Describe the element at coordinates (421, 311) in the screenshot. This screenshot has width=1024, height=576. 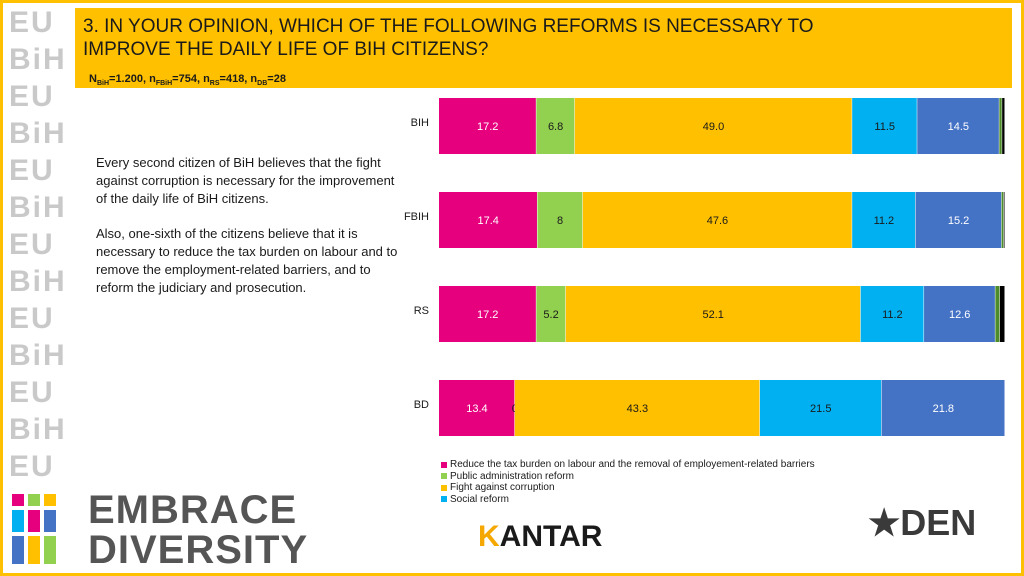
I see `category-label: RS` at that location.